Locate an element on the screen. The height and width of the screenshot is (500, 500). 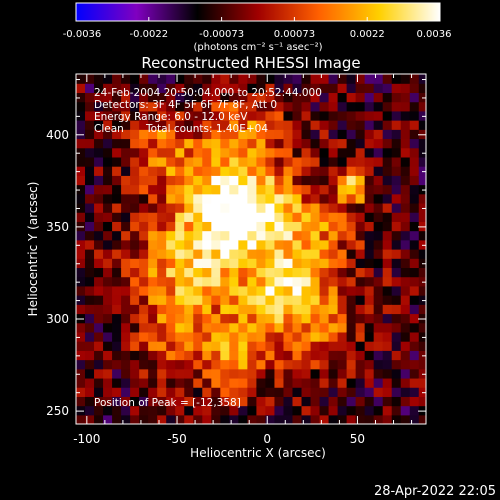
annotation-time-range: 24-Feb-2004 20:50:04.000 to 20:52:44.000 is located at coordinates (208, 93).